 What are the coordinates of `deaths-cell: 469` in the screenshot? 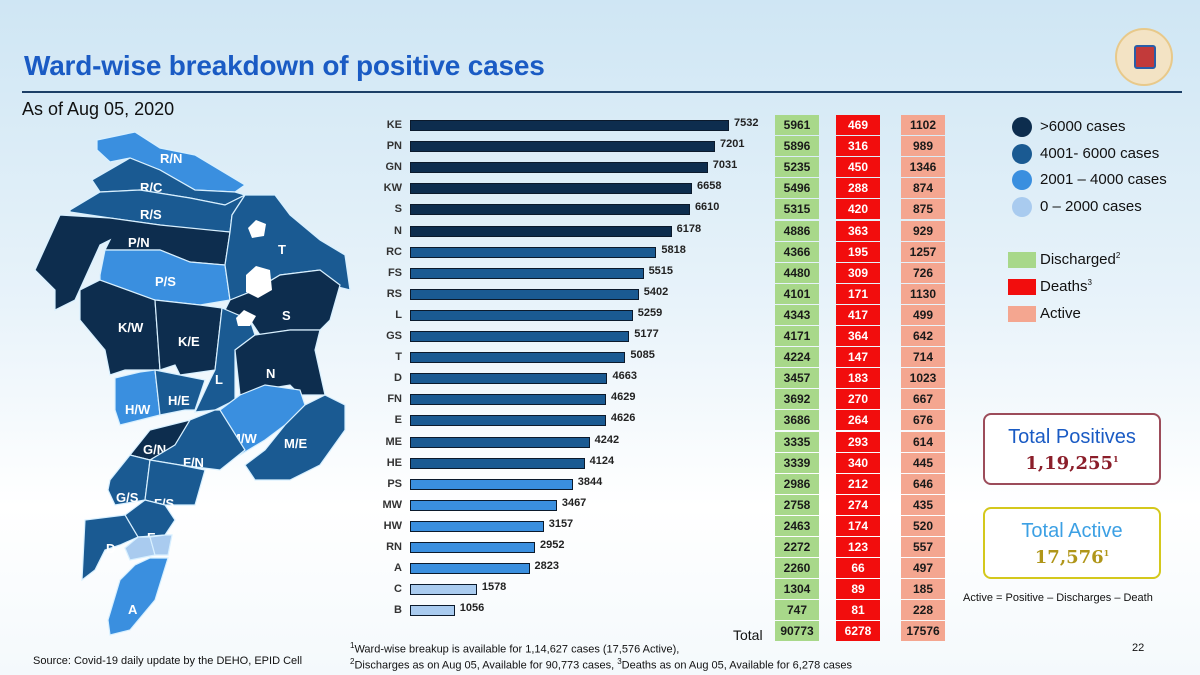 It's located at (858, 125).